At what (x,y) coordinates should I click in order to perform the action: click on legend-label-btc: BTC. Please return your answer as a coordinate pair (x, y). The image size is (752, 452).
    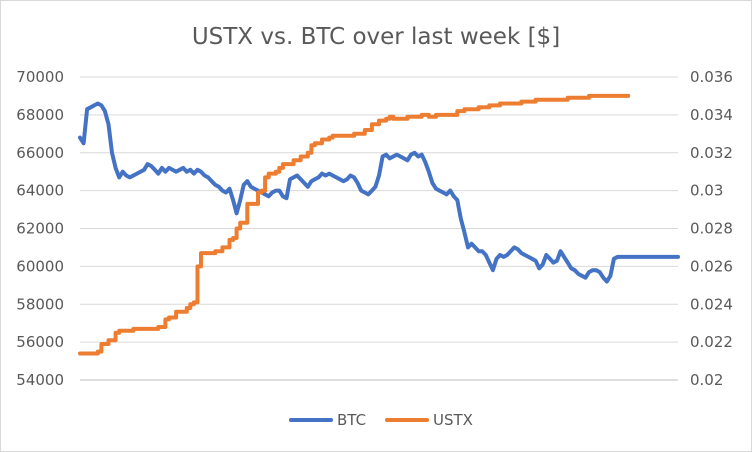
    Looking at the image, I should click on (351, 420).